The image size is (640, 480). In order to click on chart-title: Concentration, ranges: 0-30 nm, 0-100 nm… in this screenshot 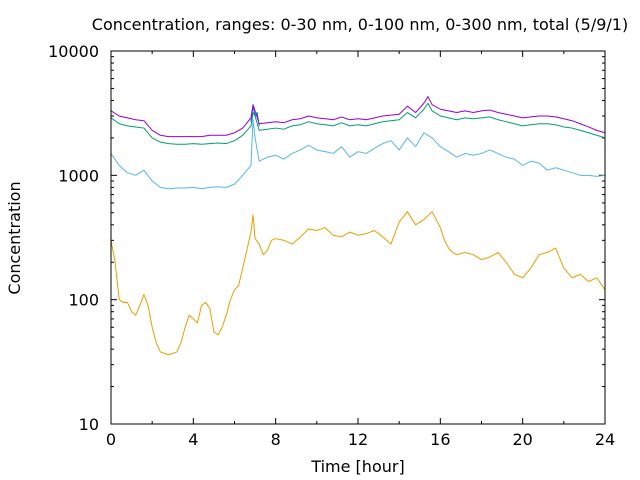, I will do `click(360, 24)`.